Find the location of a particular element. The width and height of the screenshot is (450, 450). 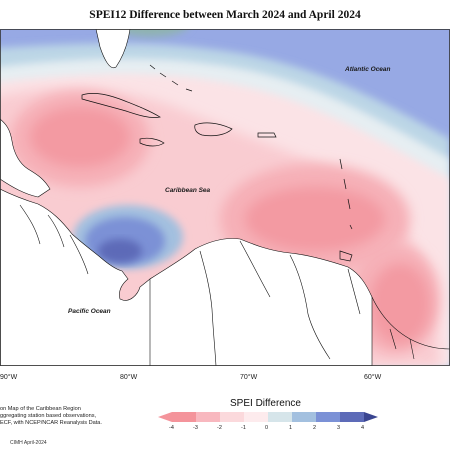

legend-tick-label: 3 is located at coordinates (339, 428).